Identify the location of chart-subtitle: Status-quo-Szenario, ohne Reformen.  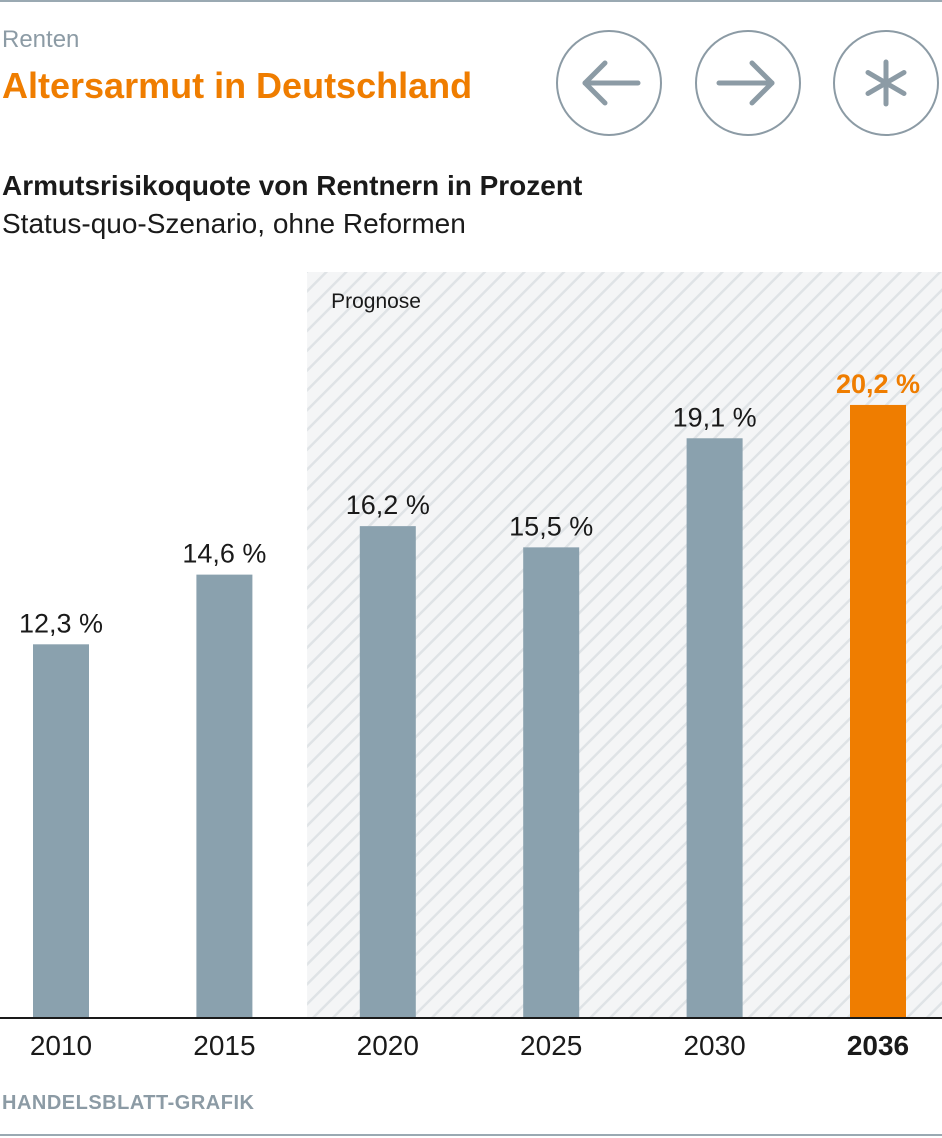
(234, 223).